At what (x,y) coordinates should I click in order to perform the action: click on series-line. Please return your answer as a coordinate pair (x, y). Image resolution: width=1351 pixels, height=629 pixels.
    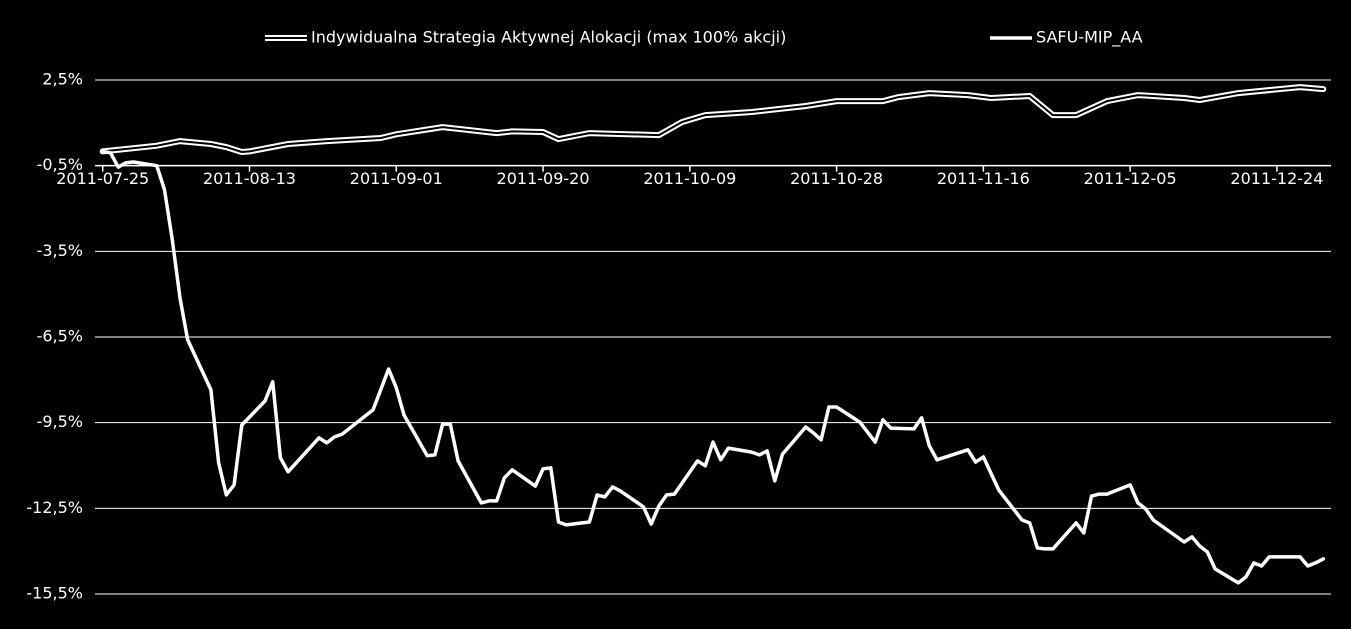
    Looking at the image, I should click on (713, 119).